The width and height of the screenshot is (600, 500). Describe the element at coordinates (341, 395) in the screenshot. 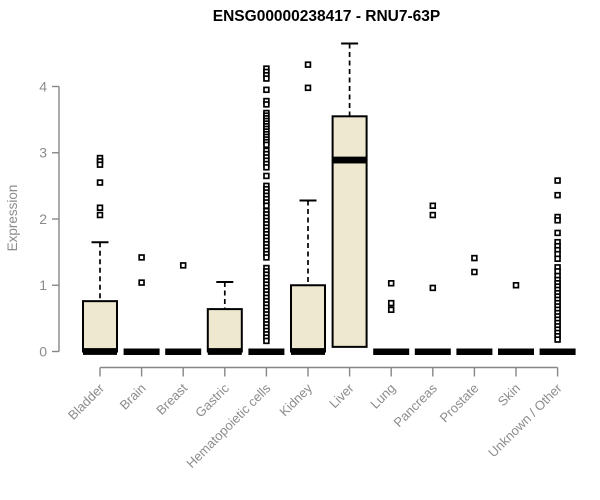

I see `x-tick-label: Liver` at that location.